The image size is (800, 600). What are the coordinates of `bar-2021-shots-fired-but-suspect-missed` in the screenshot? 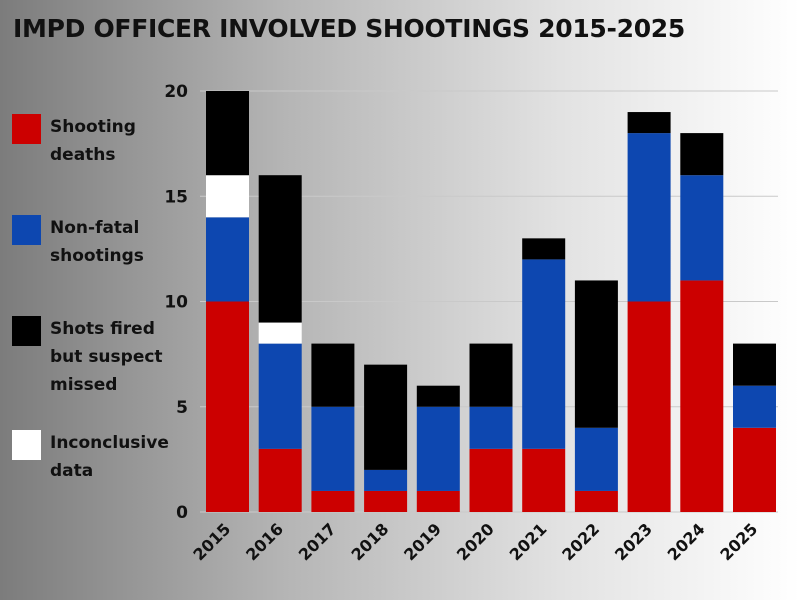 It's located at (544, 249).